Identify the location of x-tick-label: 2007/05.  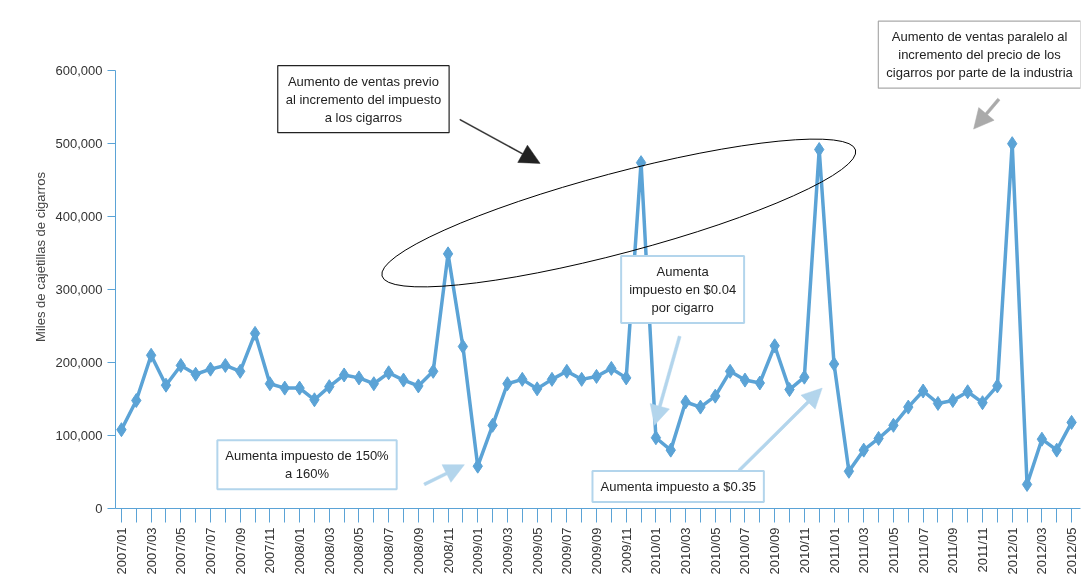
(181, 551).